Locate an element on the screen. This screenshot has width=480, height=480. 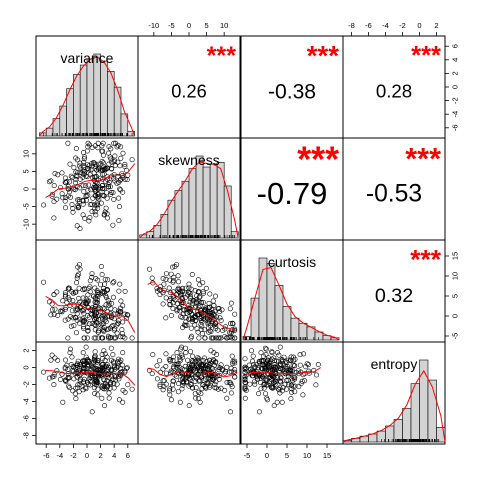
axis-tick-label: -4 is located at coordinates (26, 401).